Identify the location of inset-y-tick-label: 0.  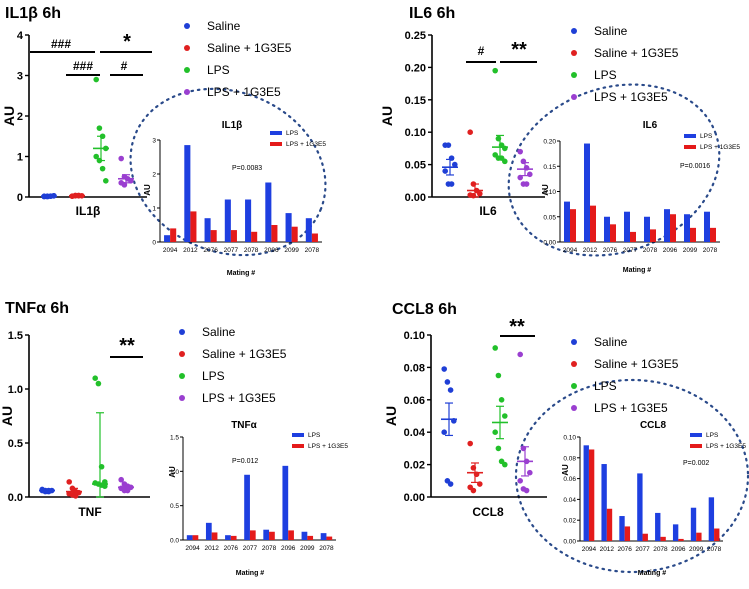
(154, 243).